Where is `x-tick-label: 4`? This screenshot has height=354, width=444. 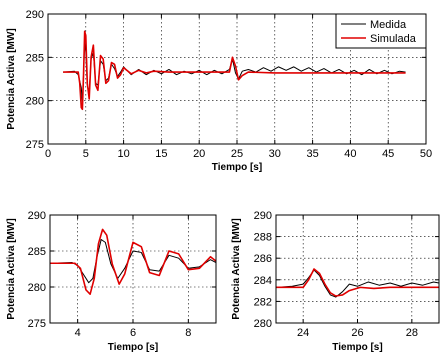 x-tick-label: 4 is located at coordinates (78, 333).